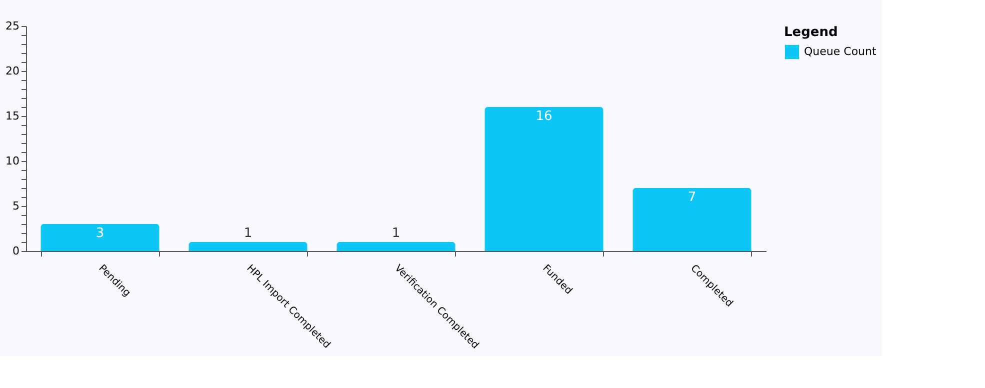 This screenshot has height=388, width=985. Describe the element at coordinates (811, 32) in the screenshot. I see `legend-title: Legend` at that location.